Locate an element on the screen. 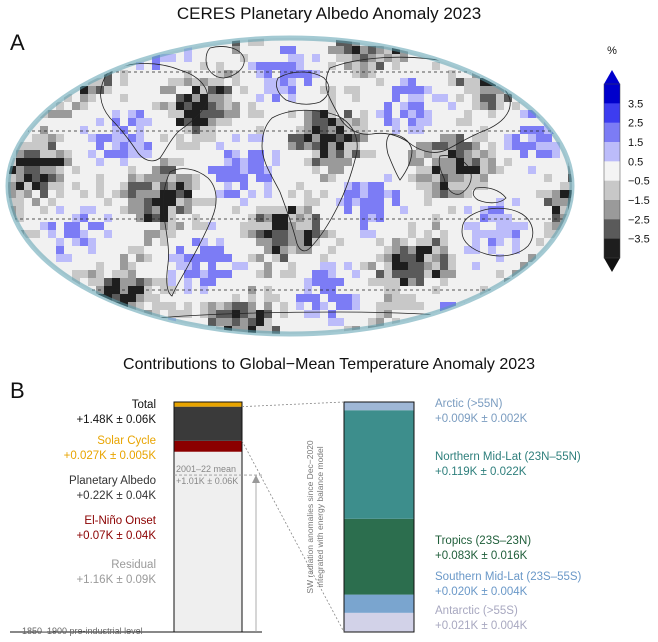 The height and width of the screenshot is (642, 658). colorbar-tick-label: 3.5 is located at coordinates (635, 104).